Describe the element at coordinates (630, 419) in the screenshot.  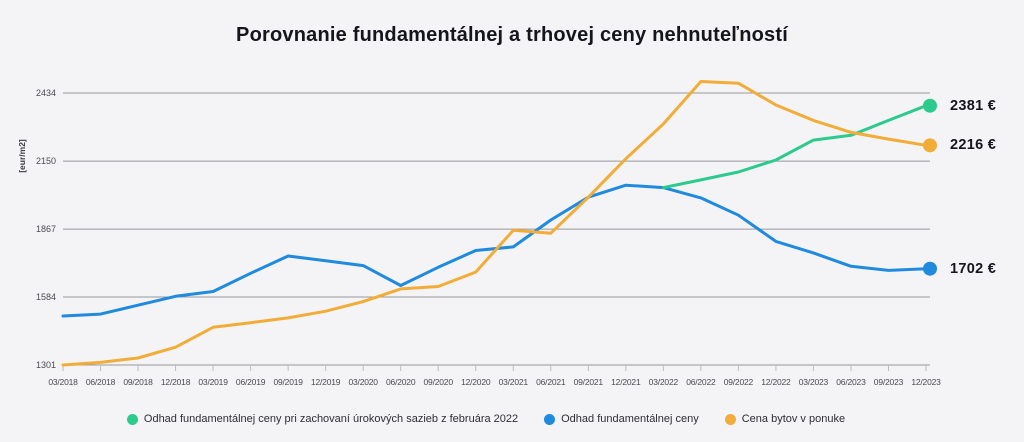
I see `legend-label: Odhad fundamentálnej ceny` at that location.